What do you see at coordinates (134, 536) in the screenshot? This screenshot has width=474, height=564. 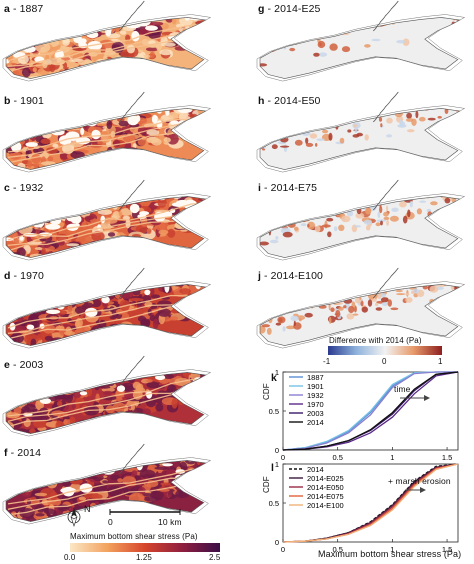 I see `colorbar-left-title: Maximum bottom shear stress (Pa)` at bounding box center [134, 536].